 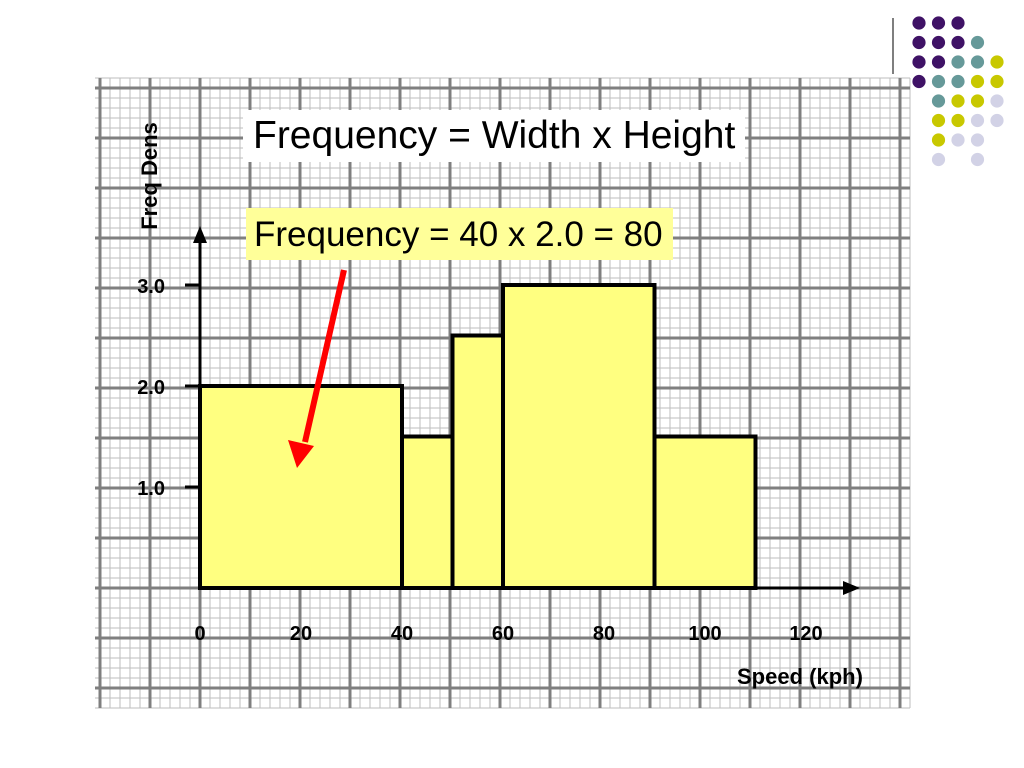 What do you see at coordinates (151, 388) in the screenshot?
I see `y-tick-label-1: 2.0` at bounding box center [151, 388].